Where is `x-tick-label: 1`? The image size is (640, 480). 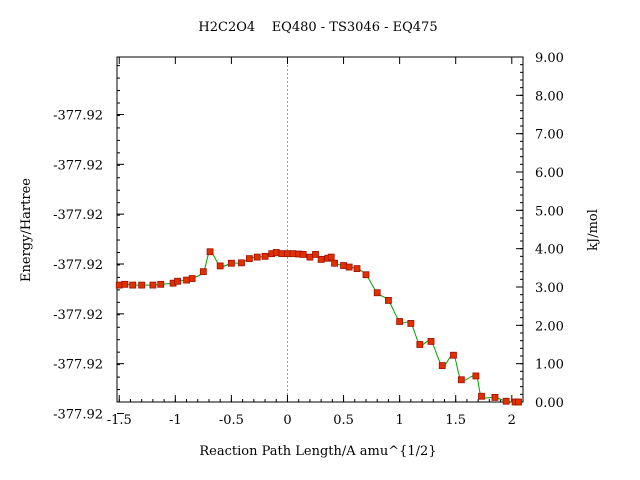 x-tick-label: 1 is located at coordinates (399, 420).